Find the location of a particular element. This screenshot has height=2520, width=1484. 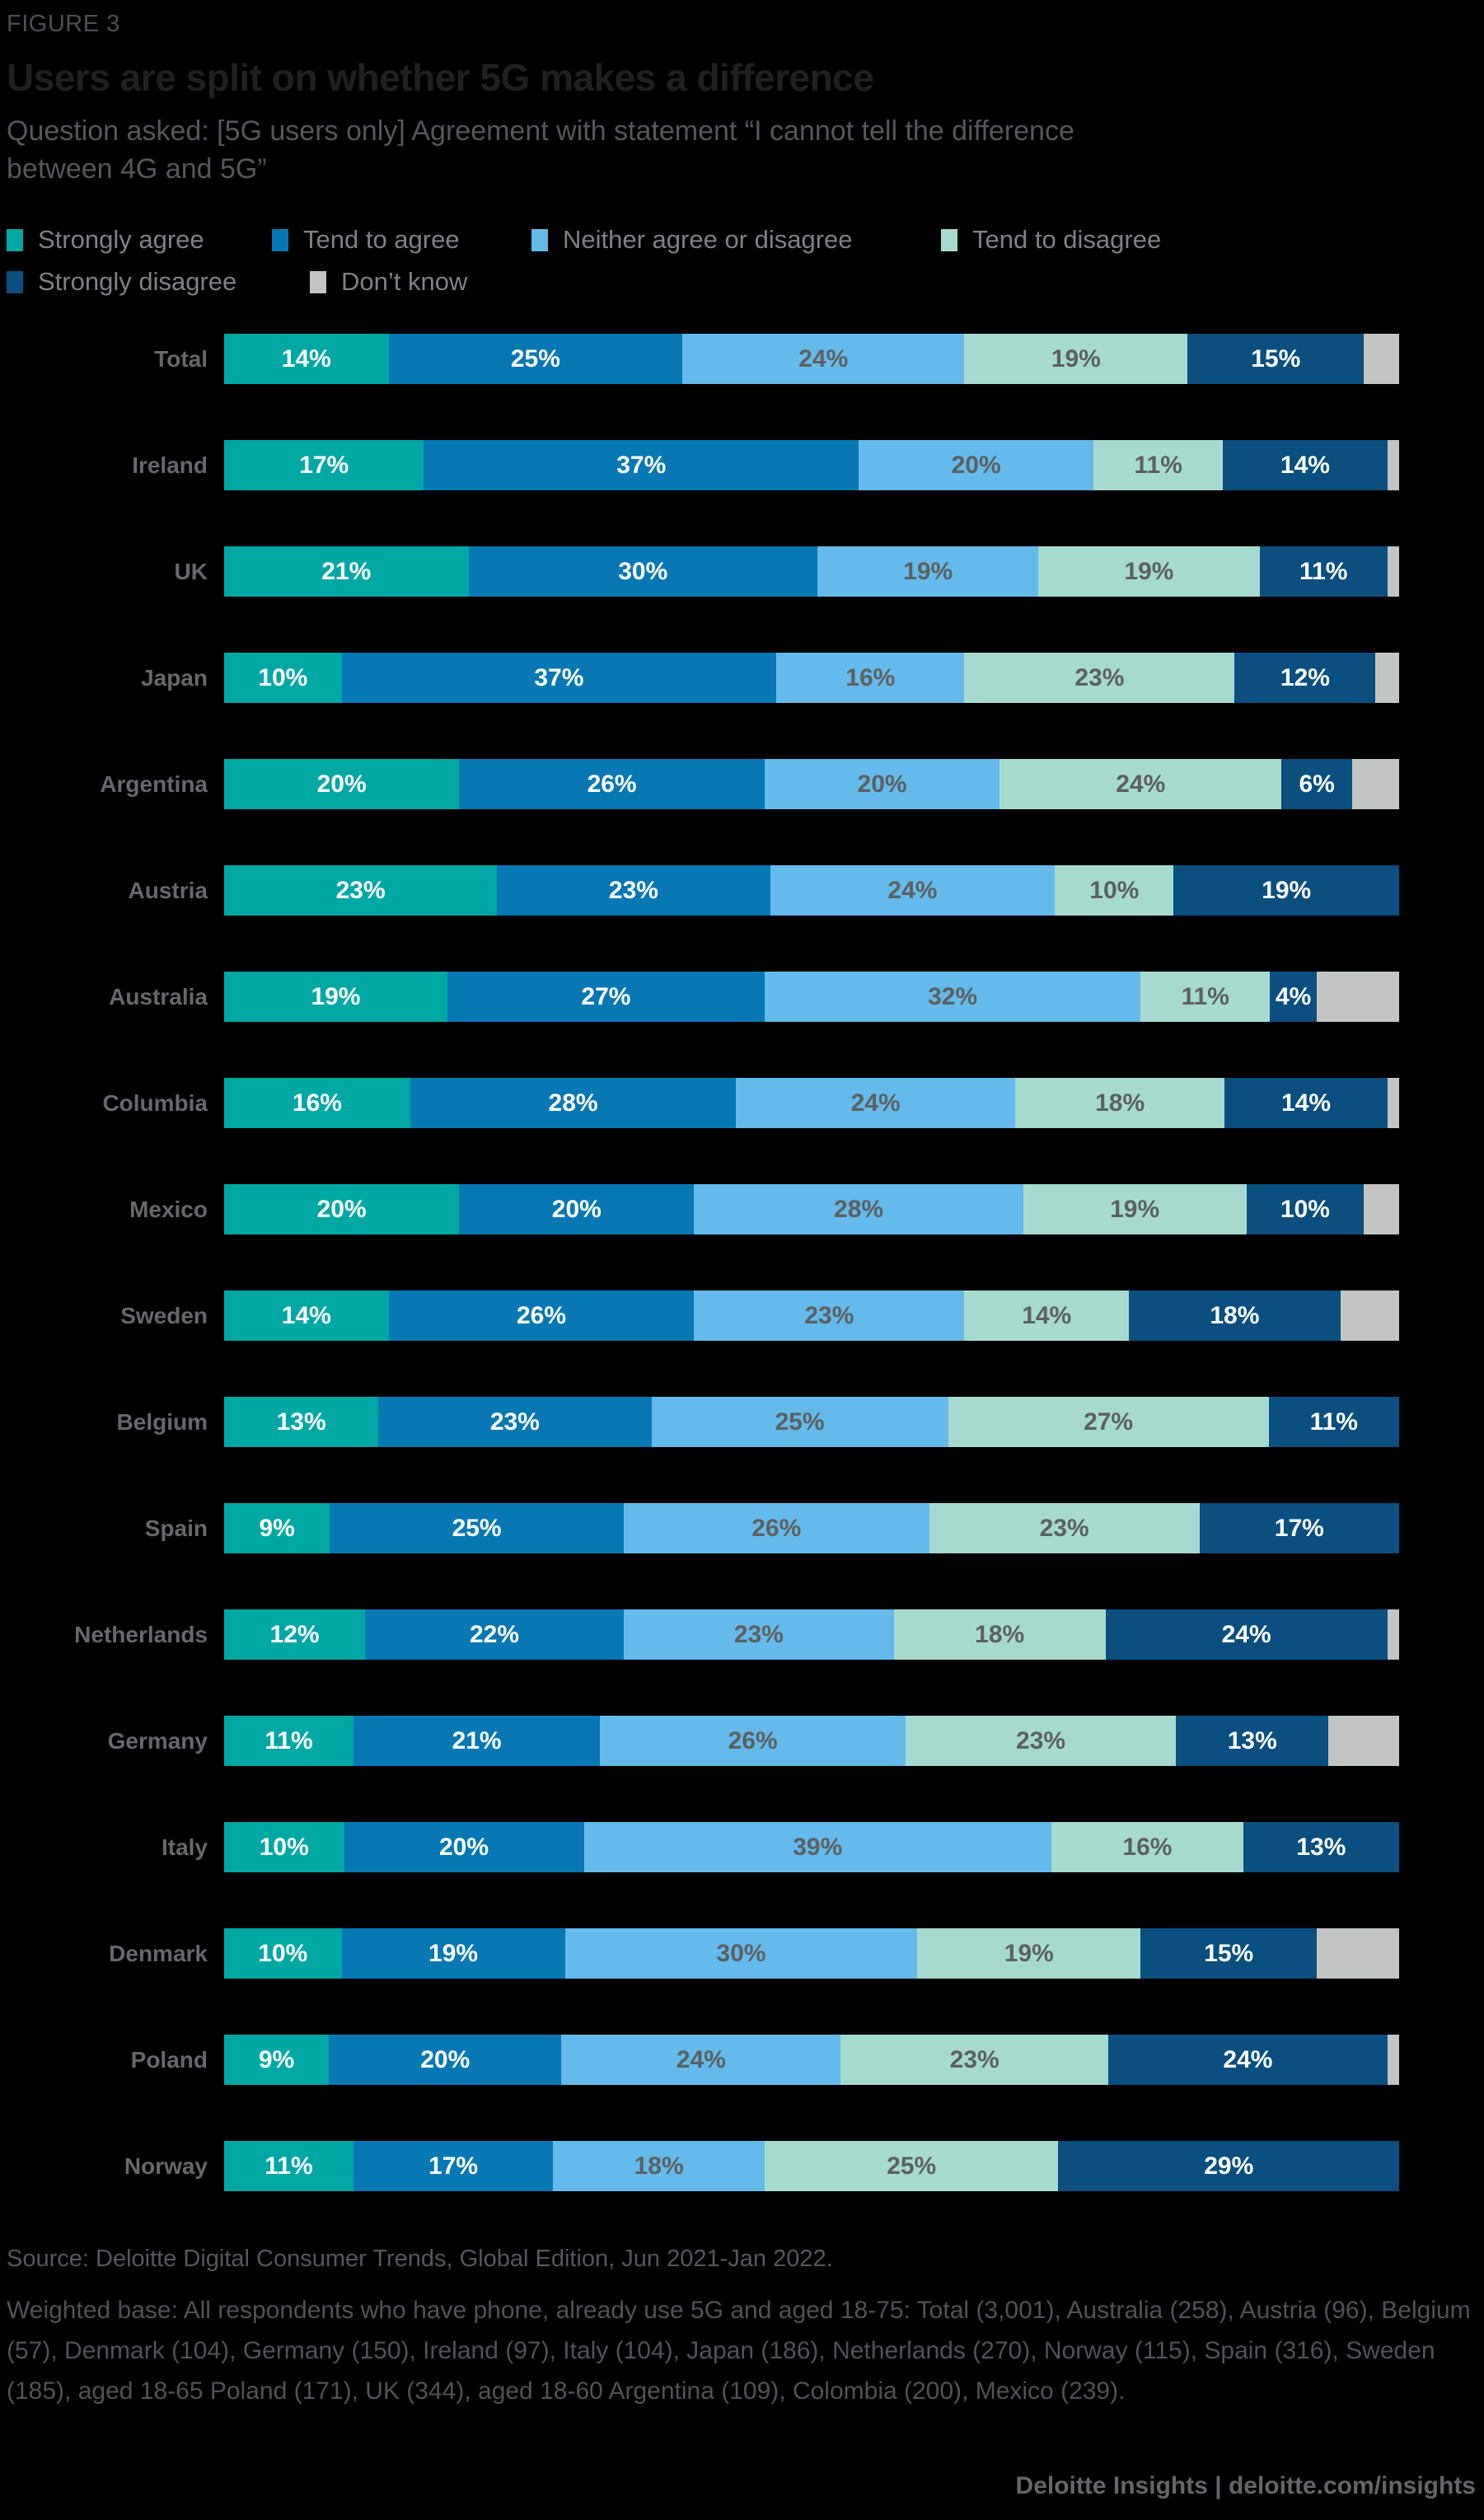

chart-row-belgium: Belgium 13% 23% 25% 27% 11% is located at coordinates (742, 1422).